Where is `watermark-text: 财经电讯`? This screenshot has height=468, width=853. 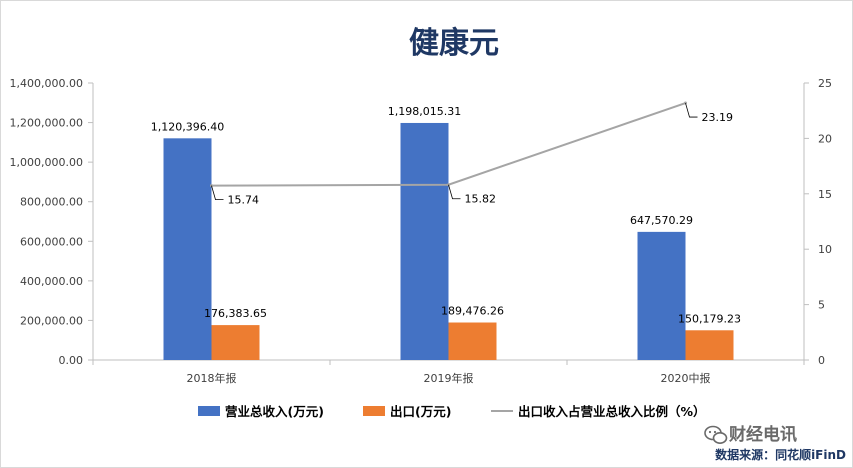 watermark-text: 财经电讯 is located at coordinates (762, 434).